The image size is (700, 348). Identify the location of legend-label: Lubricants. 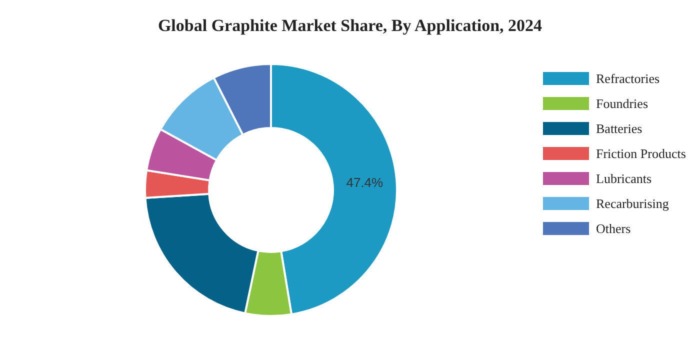
(624, 178).